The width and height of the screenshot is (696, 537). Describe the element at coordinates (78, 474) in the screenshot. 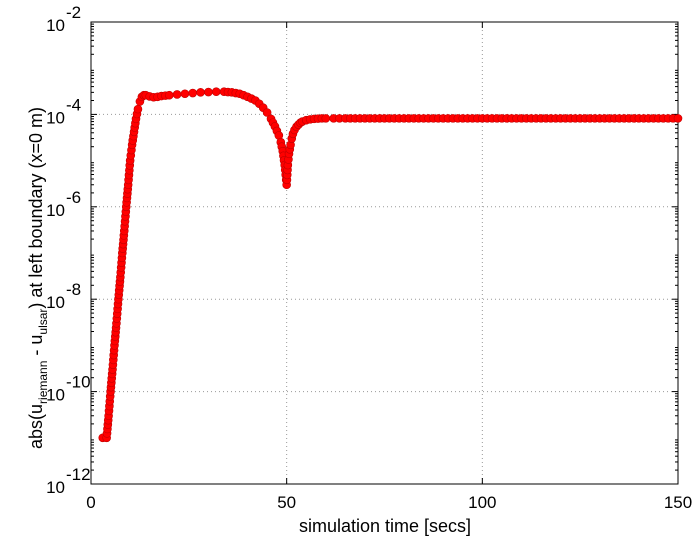

I see `y-tick-exponent: -12` at that location.